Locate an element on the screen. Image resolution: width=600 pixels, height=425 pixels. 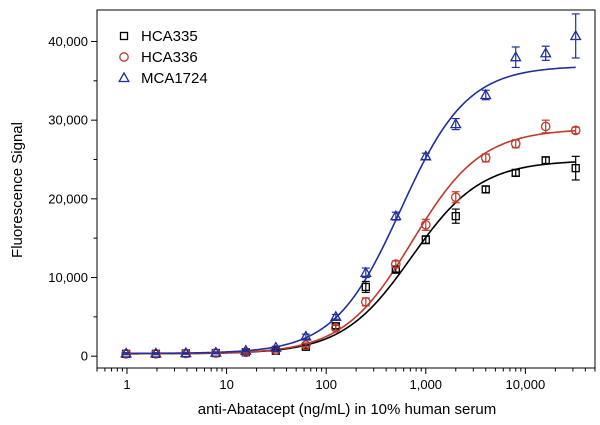
x-tick-label: 10,000 is located at coordinates (525, 384).